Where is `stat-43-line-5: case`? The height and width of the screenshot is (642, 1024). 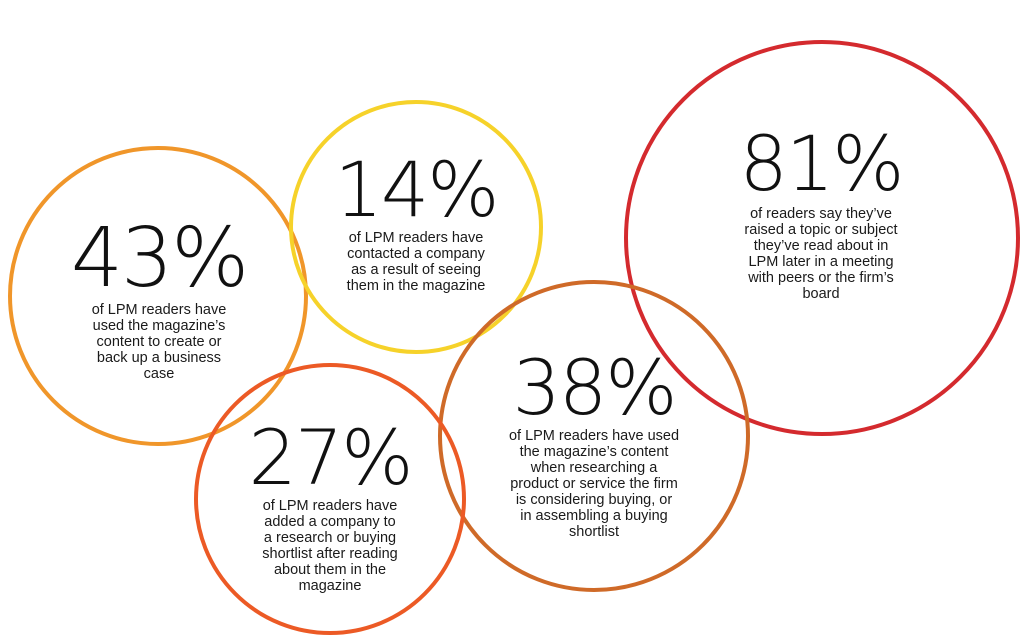
stat-43-line-5: case is located at coordinates (159, 374).